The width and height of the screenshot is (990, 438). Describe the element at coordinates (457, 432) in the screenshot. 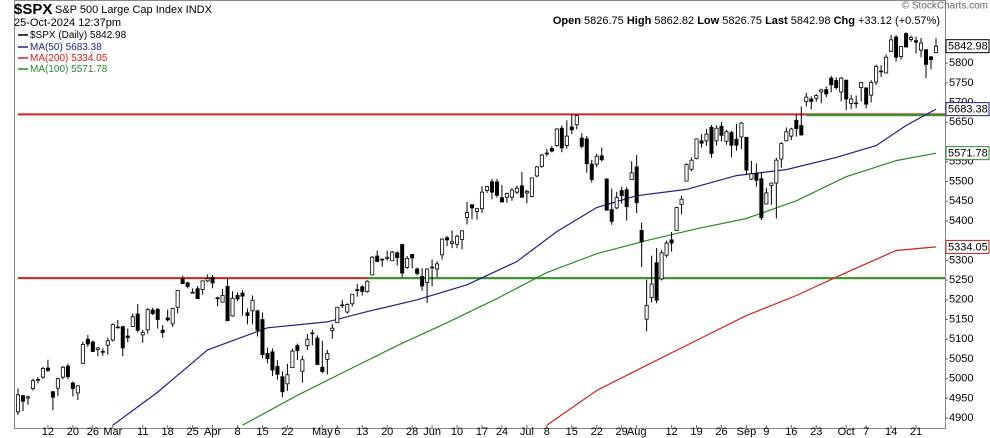

I see `x-tick-label: 10` at that location.